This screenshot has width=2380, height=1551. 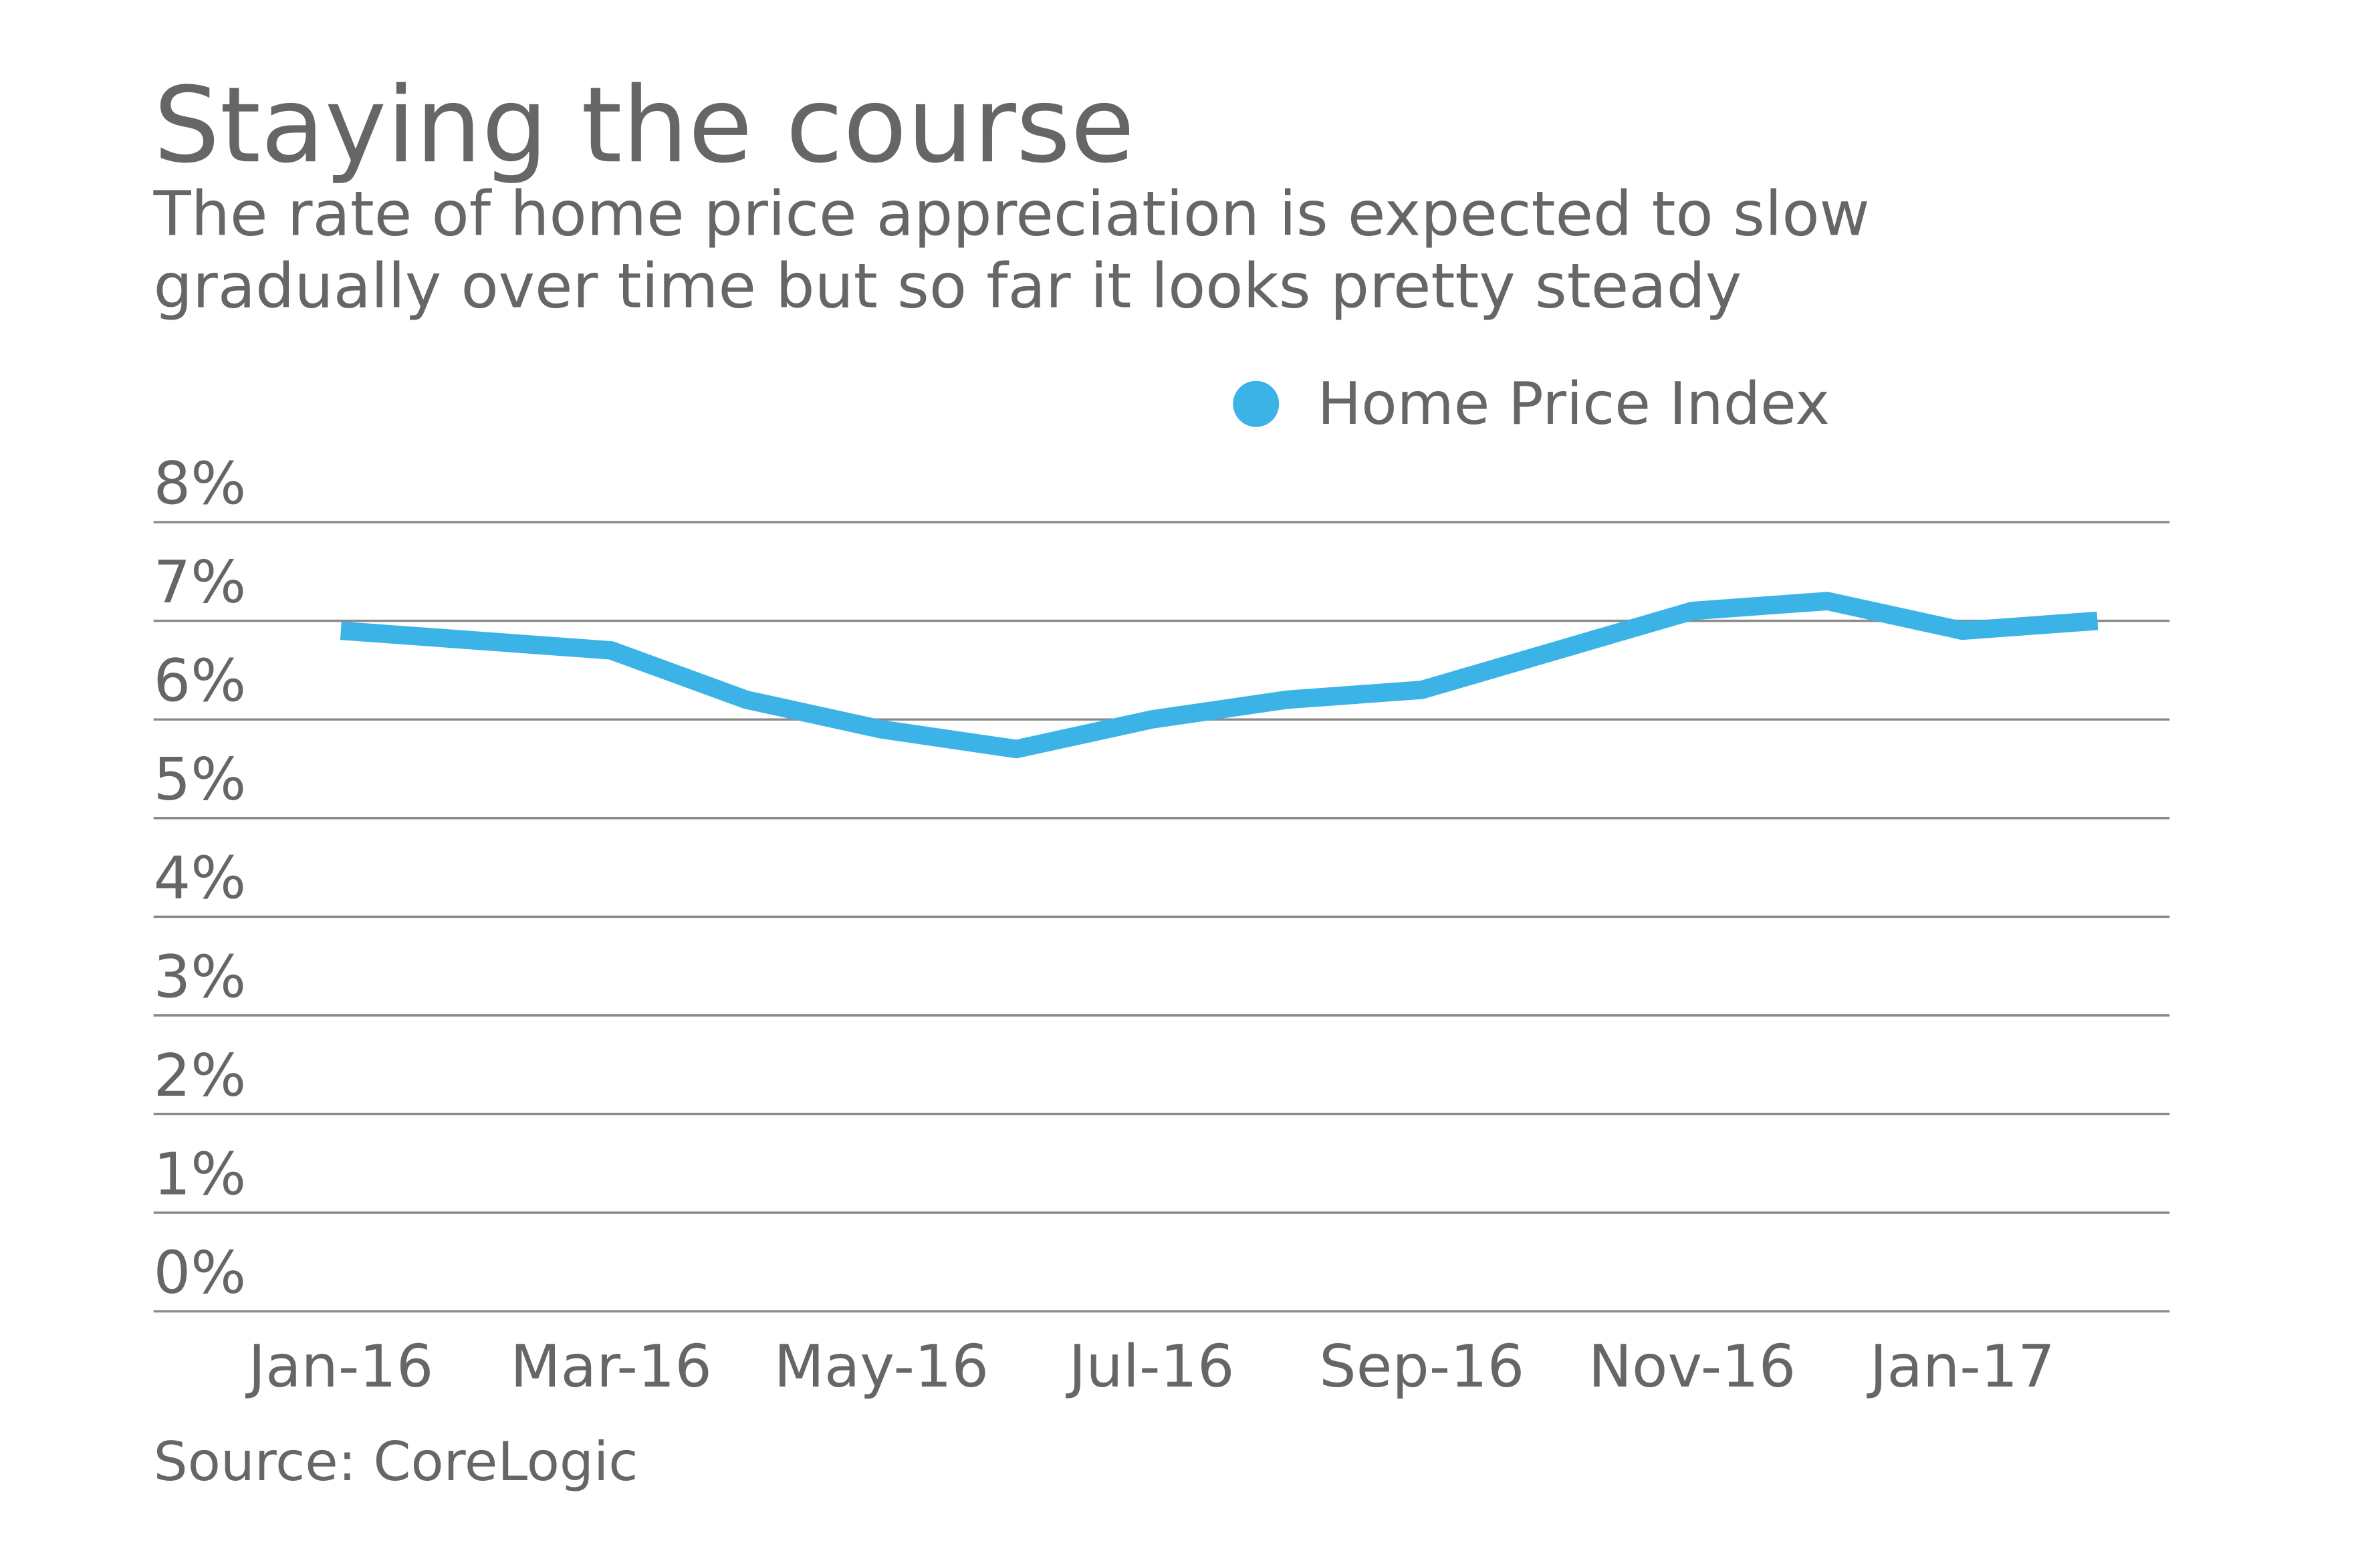 I want to click on y-tick-label: 7%, so click(x=200, y=582).